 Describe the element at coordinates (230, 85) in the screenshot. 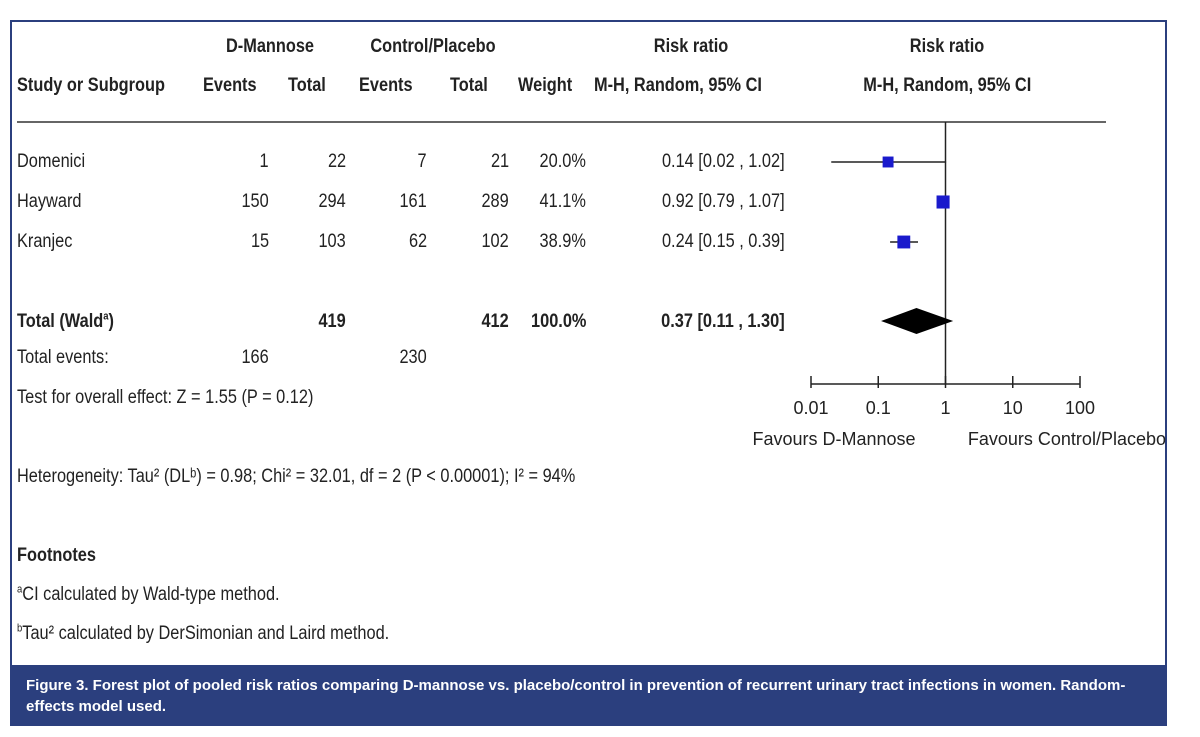

I see `events1-header: Events` at that location.